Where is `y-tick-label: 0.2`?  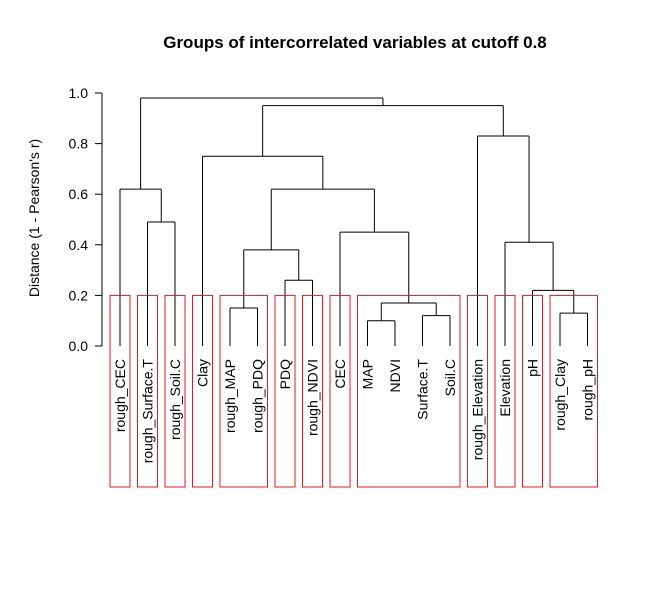 y-tick-label: 0.2 is located at coordinates (79, 295).